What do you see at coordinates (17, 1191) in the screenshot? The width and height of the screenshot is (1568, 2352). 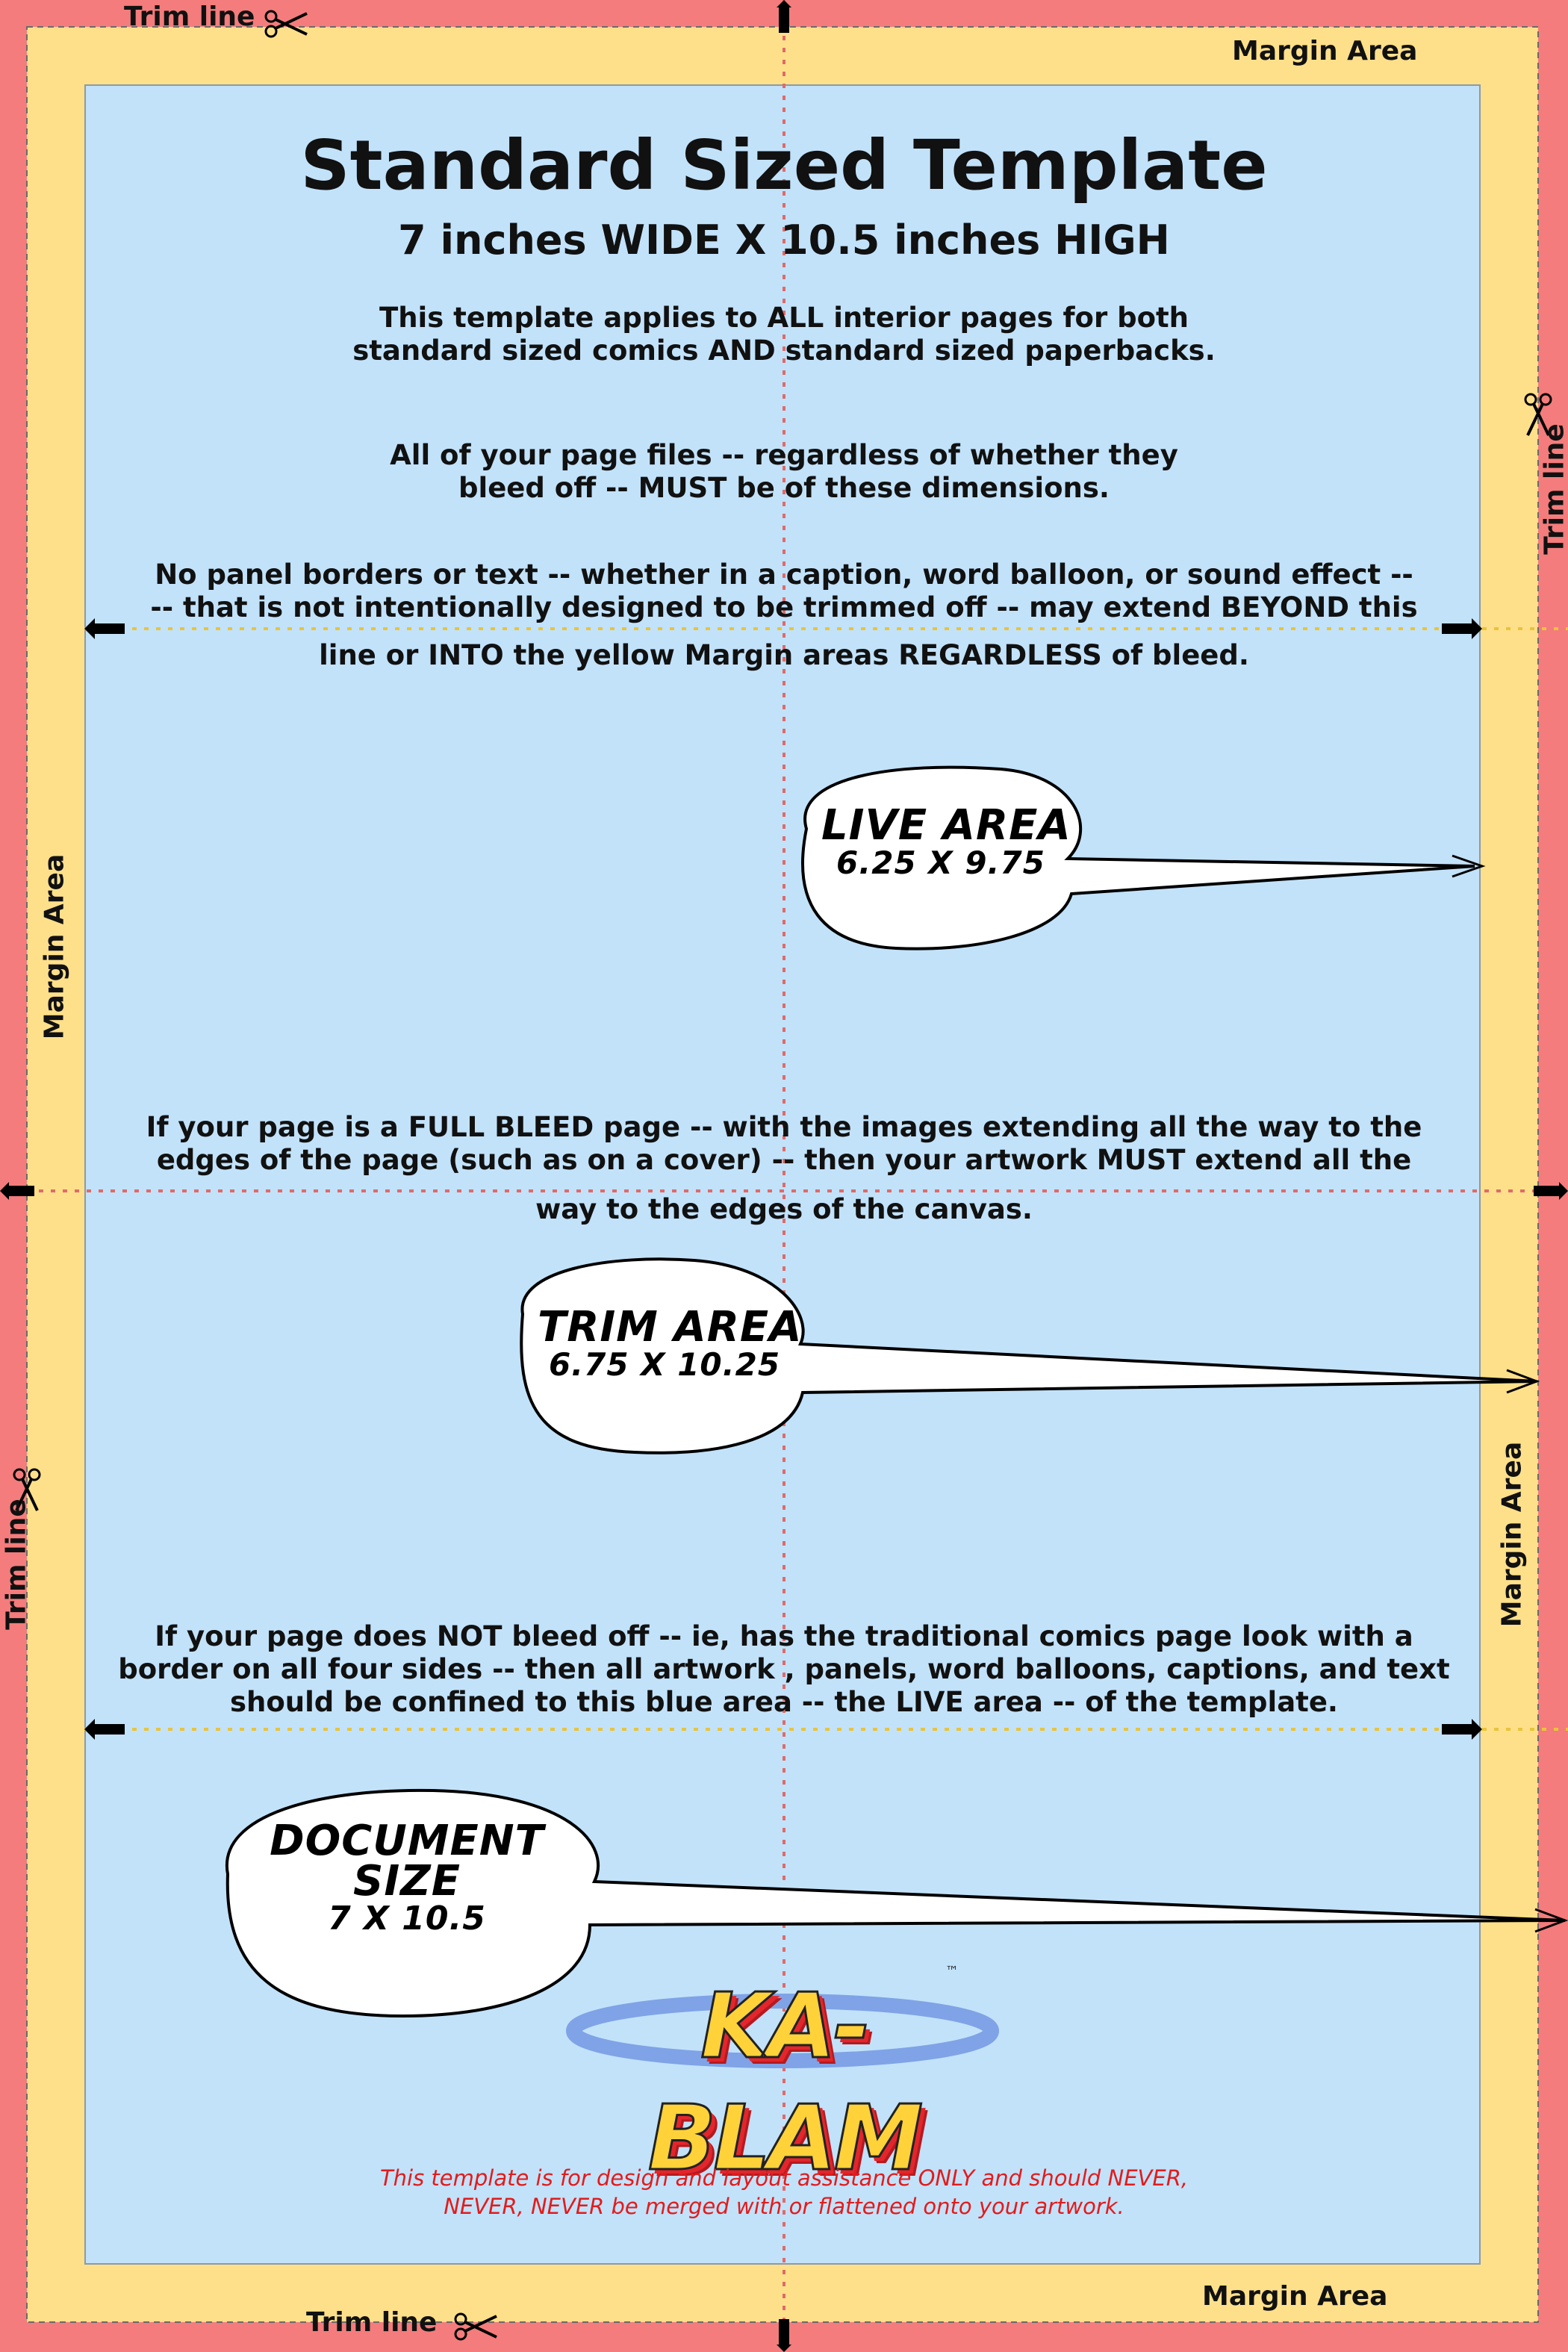 I see `left-mid-arrow` at bounding box center [17, 1191].